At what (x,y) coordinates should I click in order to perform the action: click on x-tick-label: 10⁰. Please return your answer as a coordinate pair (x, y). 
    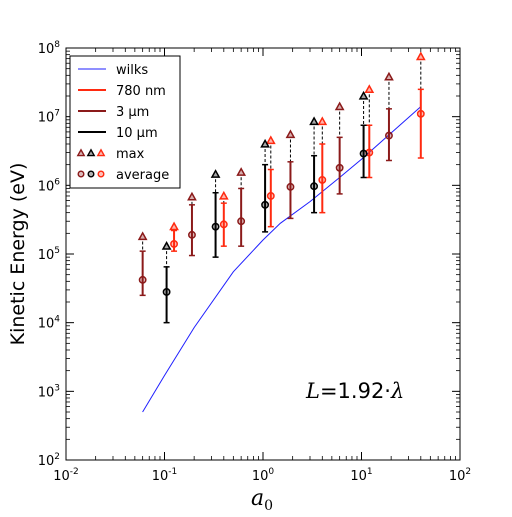
    Looking at the image, I should click on (263, 475).